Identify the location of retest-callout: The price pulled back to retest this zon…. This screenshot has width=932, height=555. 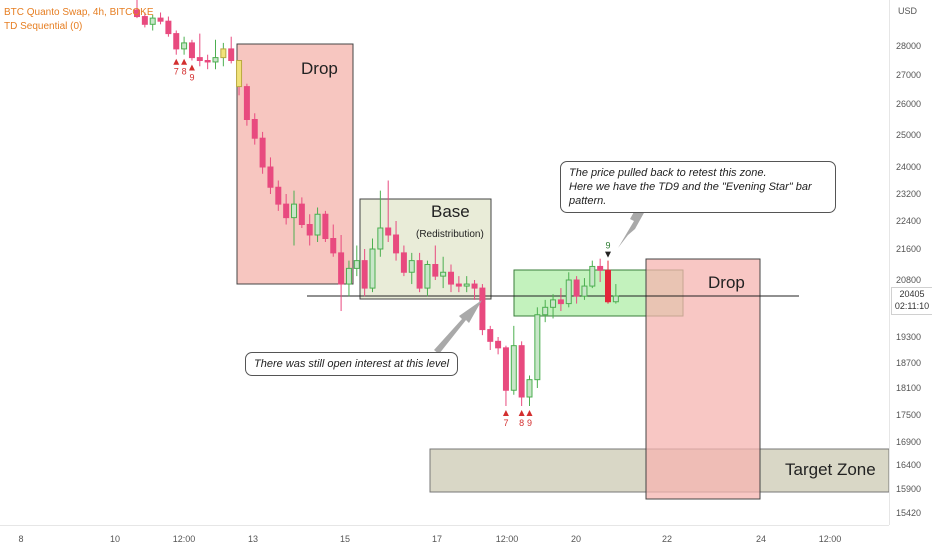
(698, 187).